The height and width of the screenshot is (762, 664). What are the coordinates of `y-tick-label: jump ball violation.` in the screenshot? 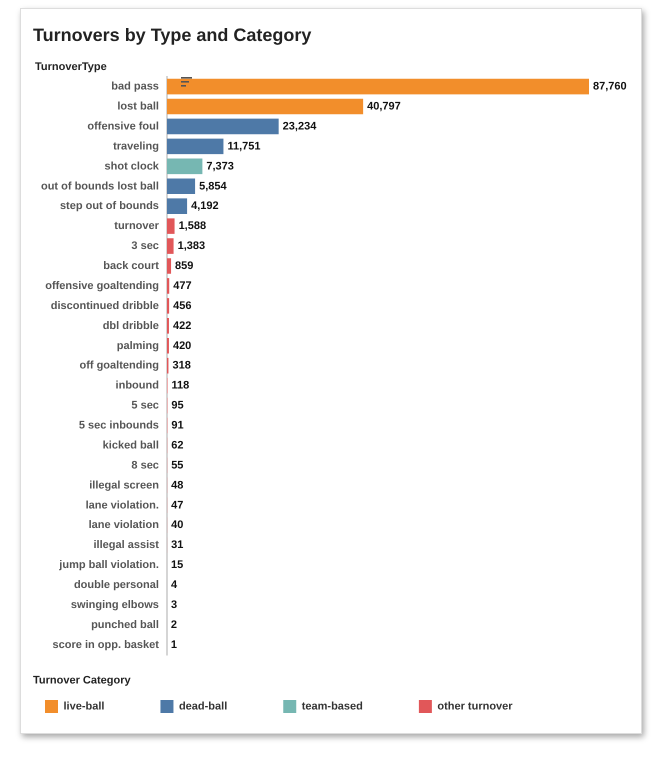 It's located at (108, 565).